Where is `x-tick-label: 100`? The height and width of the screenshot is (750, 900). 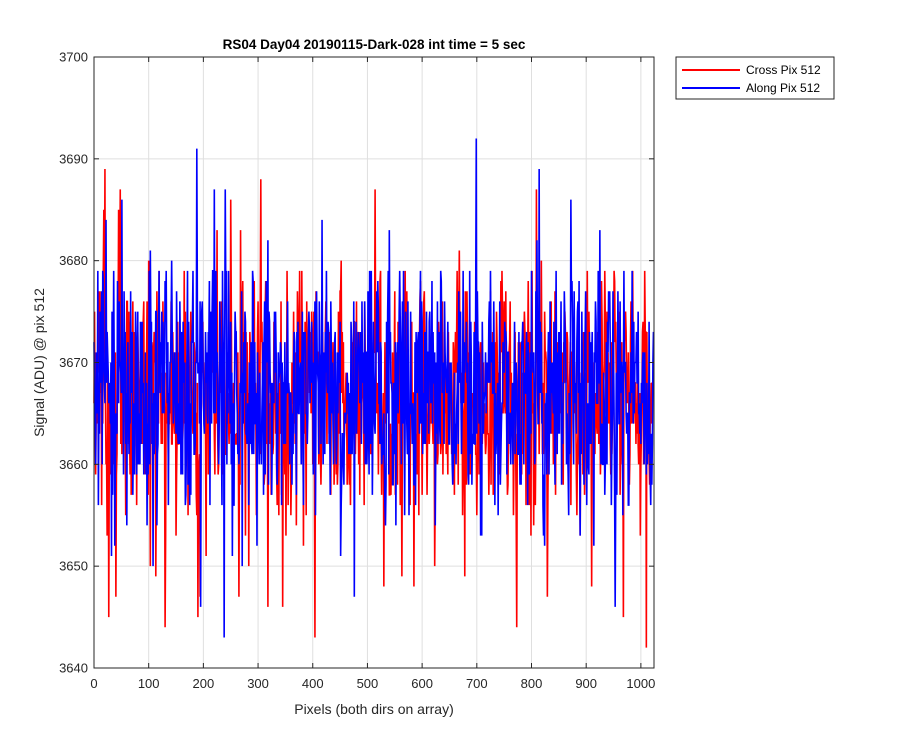
x-tick-label: 100 is located at coordinates (149, 683).